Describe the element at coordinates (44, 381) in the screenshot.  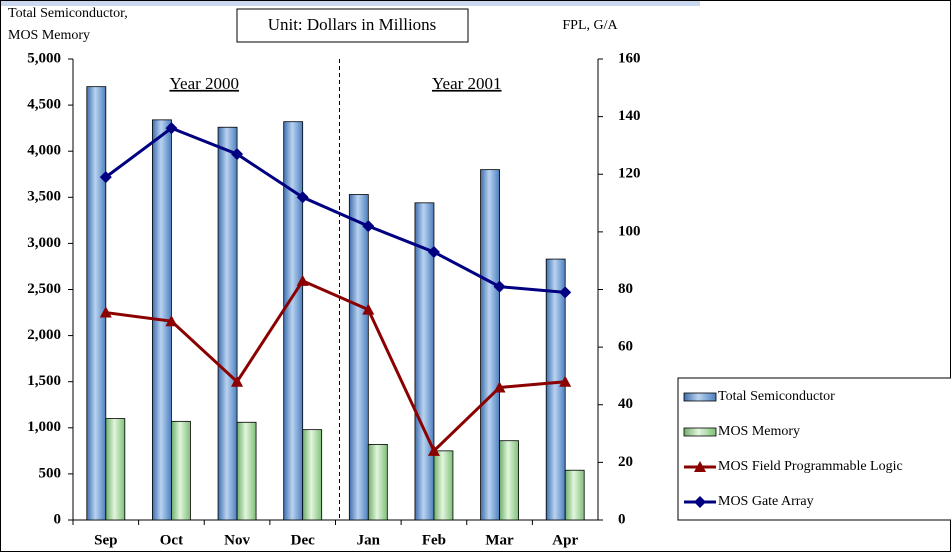
I see `y-tick-label: 1,500` at that location.